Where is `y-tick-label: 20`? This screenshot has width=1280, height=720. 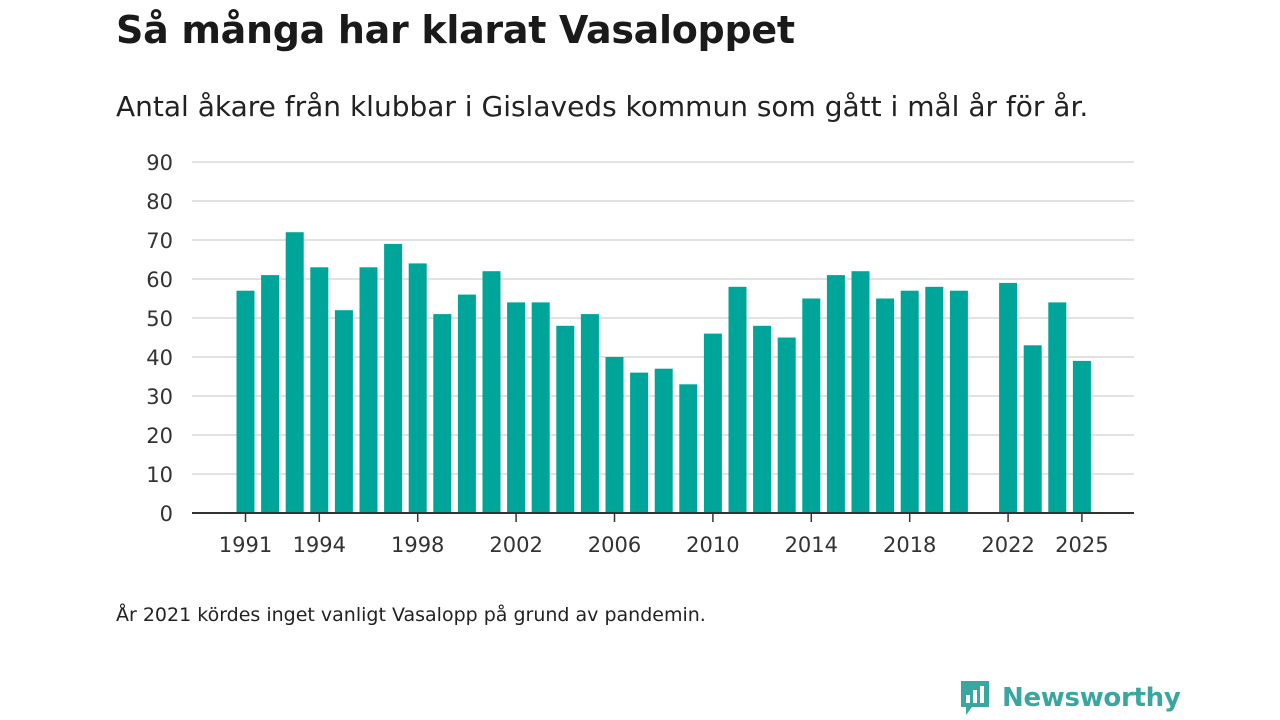
y-tick-label: 20 is located at coordinates (159, 436).